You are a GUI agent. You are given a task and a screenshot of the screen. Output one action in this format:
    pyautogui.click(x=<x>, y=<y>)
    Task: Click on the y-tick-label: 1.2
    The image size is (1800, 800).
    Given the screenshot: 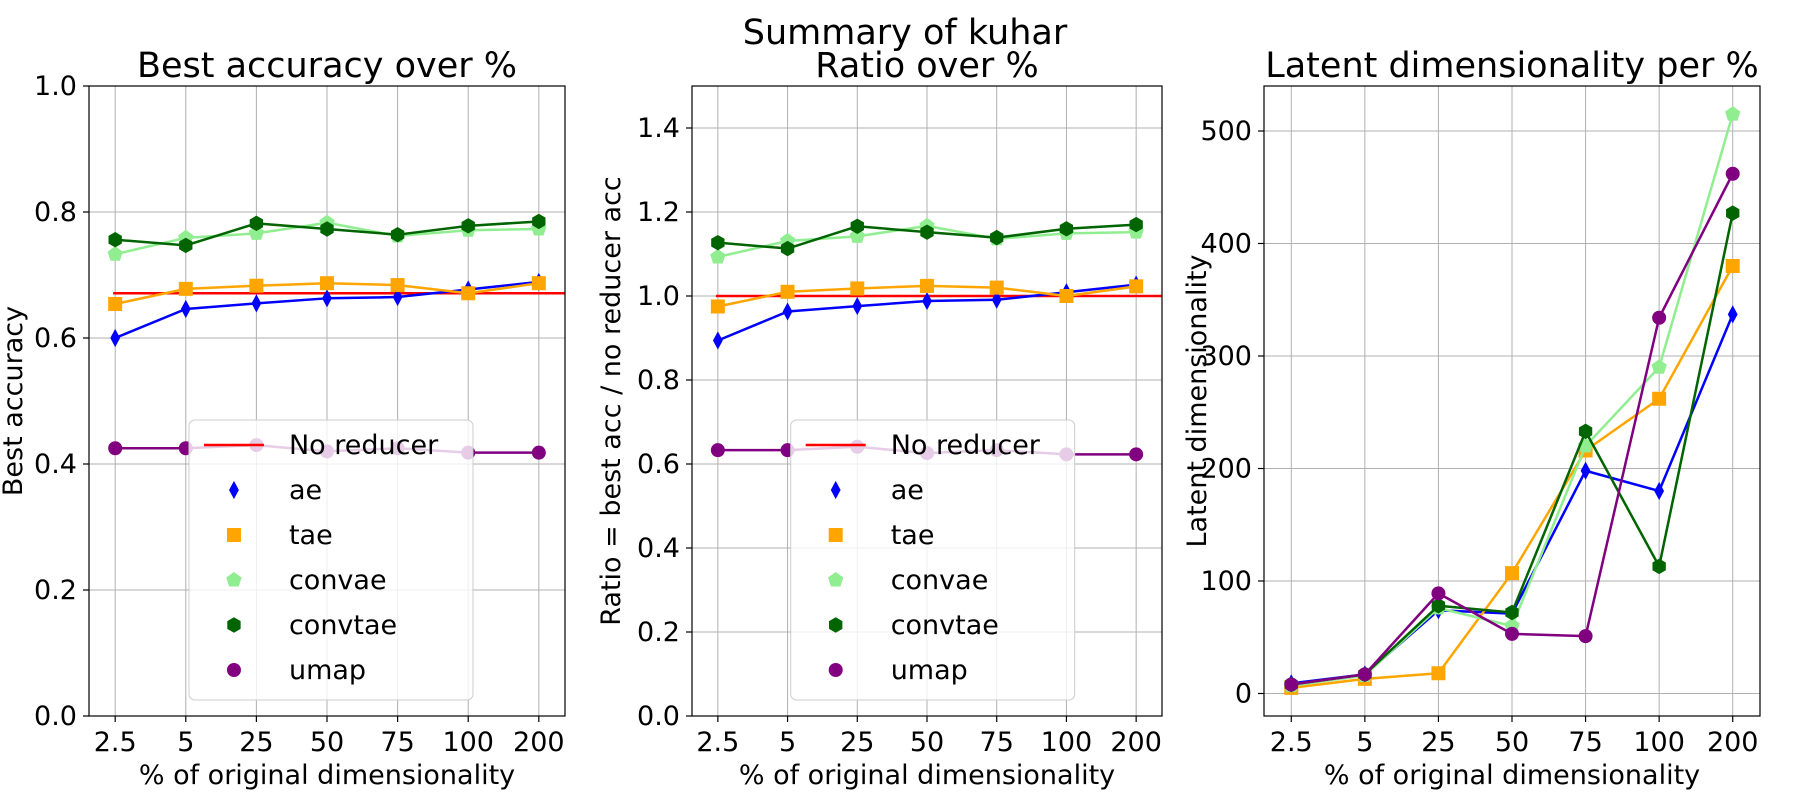 What is the action you would take?
    pyautogui.click(x=658, y=212)
    